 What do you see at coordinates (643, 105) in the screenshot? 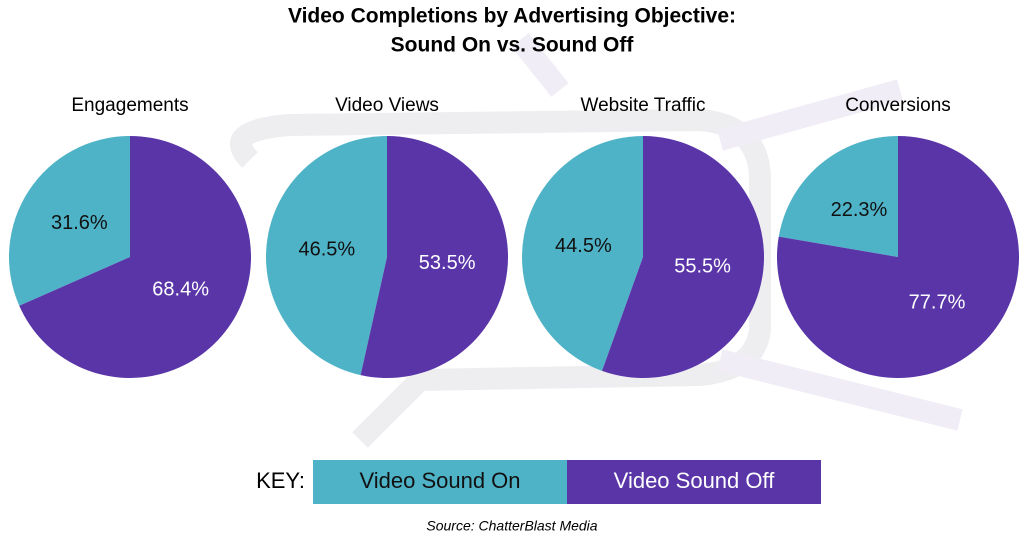
I see `pie-title: Website Traffic` at bounding box center [643, 105].